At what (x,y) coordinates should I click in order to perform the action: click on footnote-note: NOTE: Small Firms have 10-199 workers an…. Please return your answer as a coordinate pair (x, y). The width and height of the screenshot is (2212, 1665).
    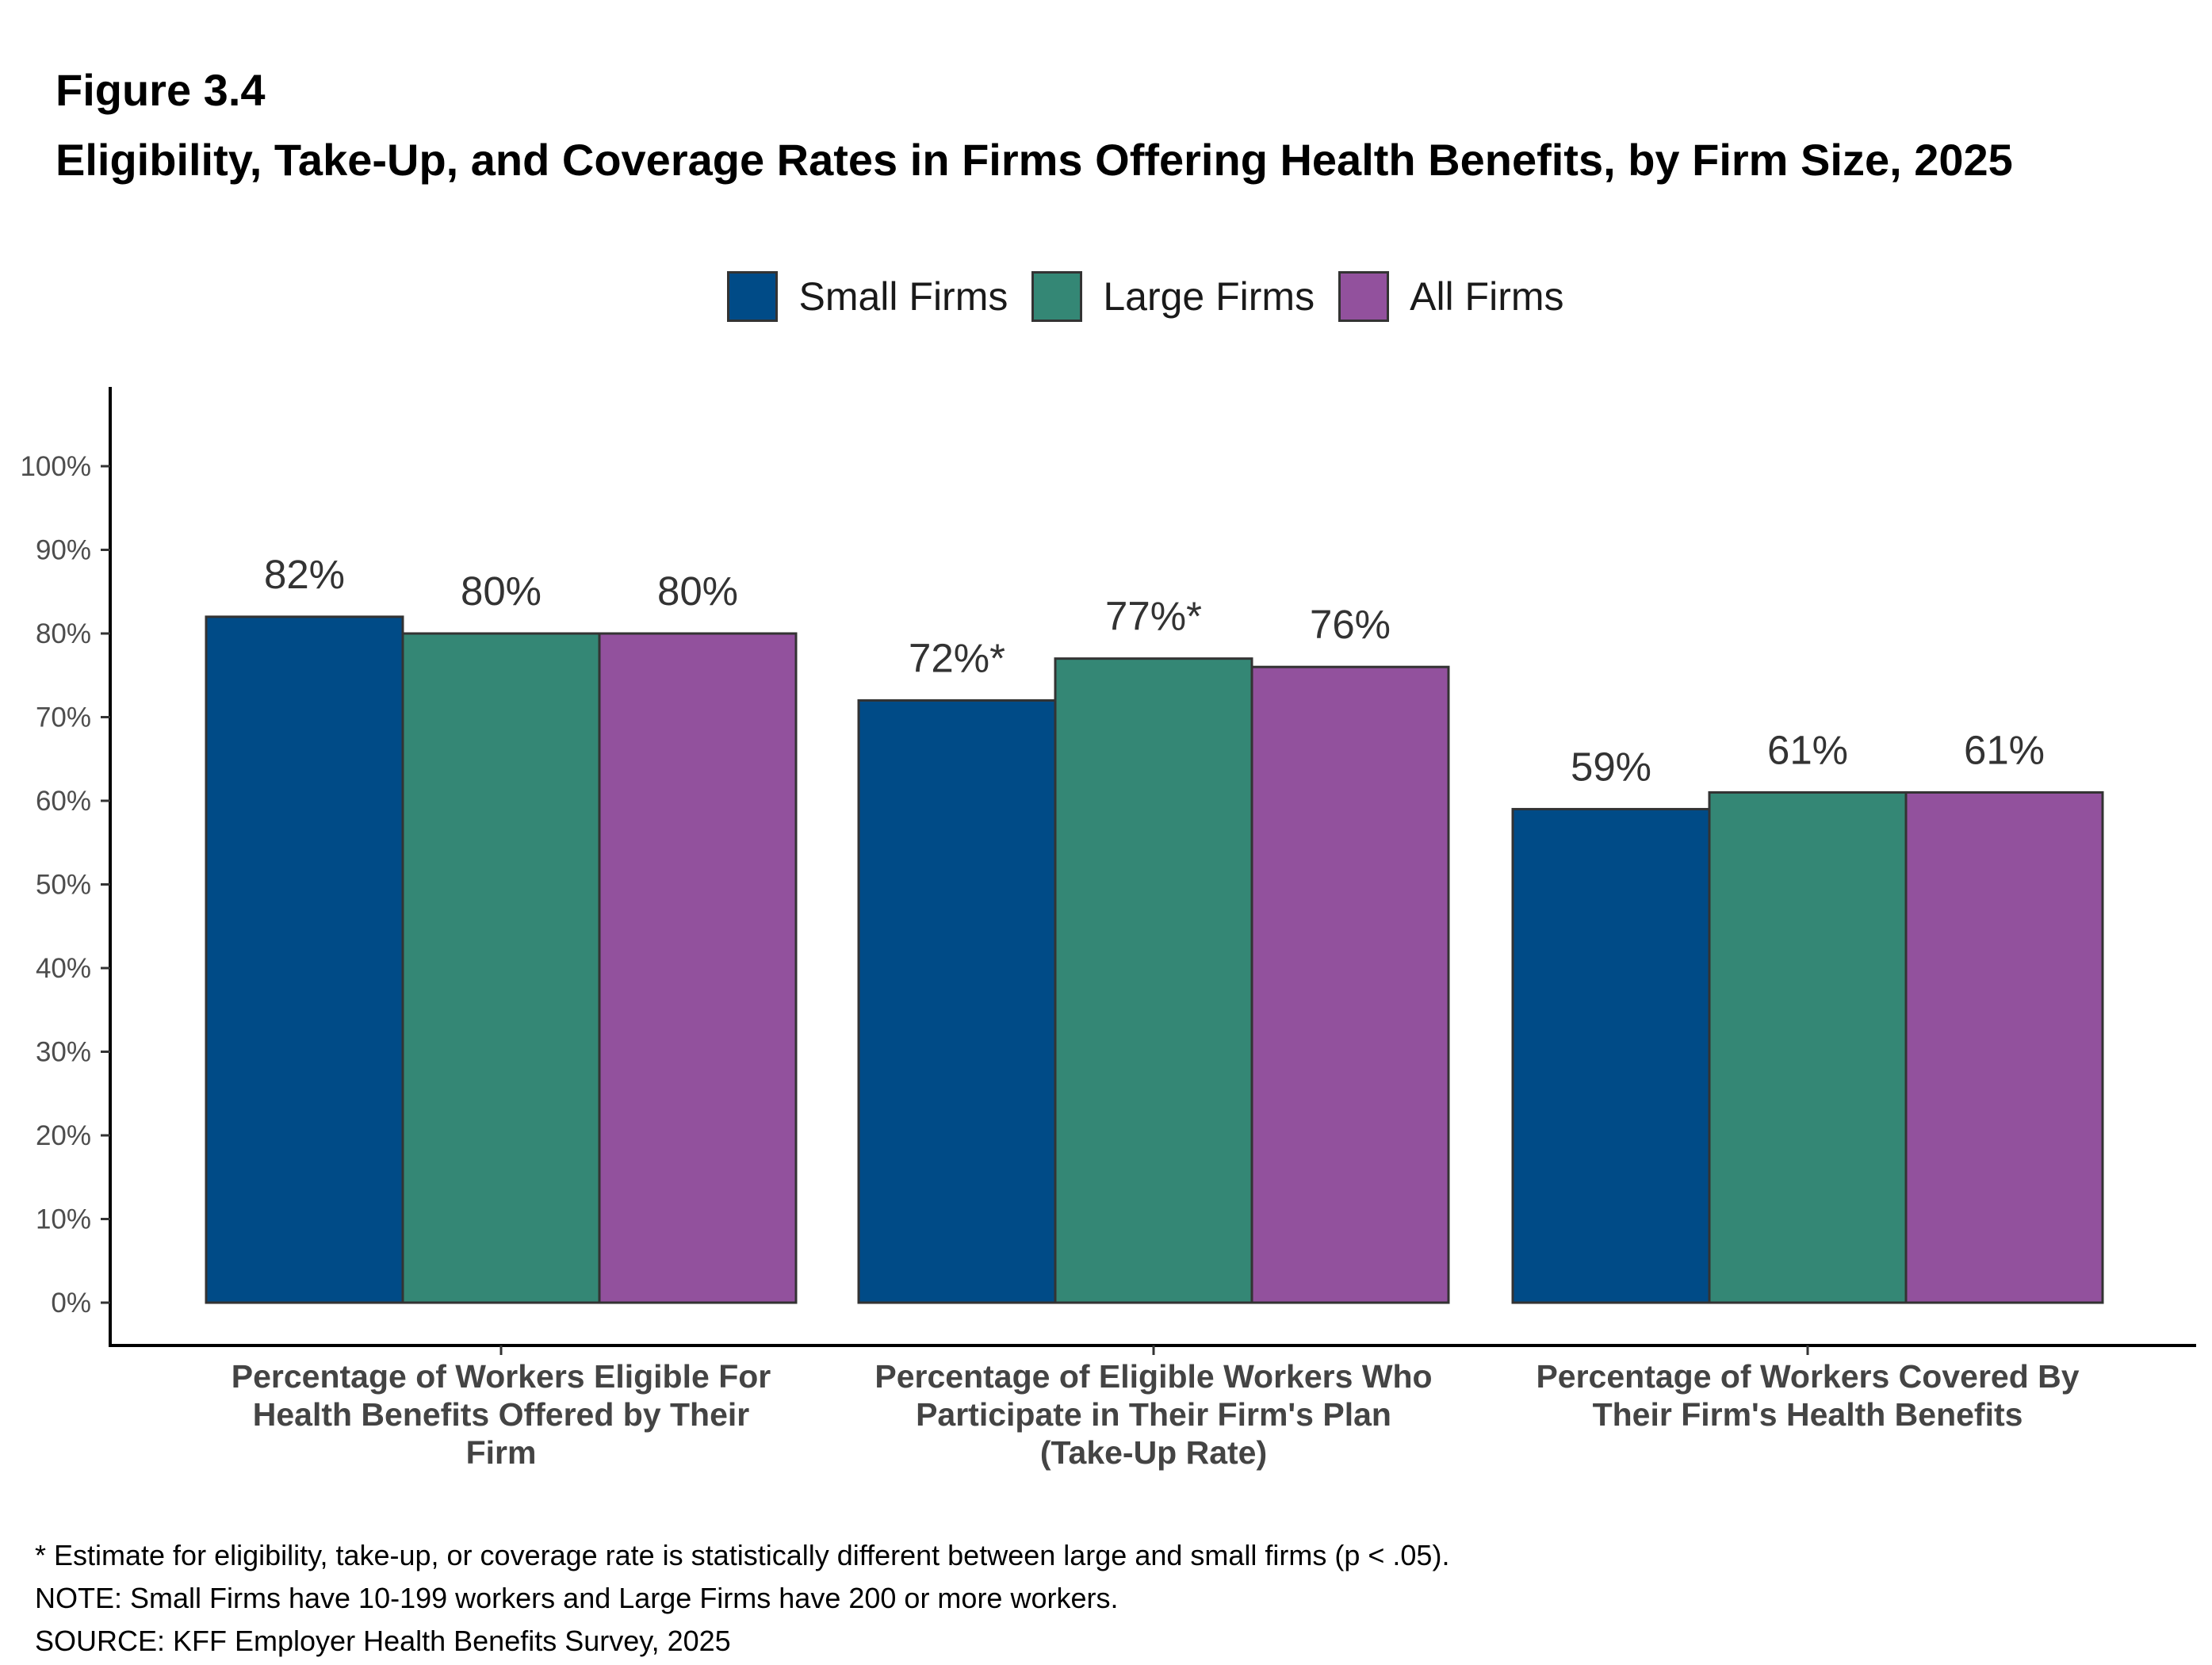
    Looking at the image, I should click on (577, 1598).